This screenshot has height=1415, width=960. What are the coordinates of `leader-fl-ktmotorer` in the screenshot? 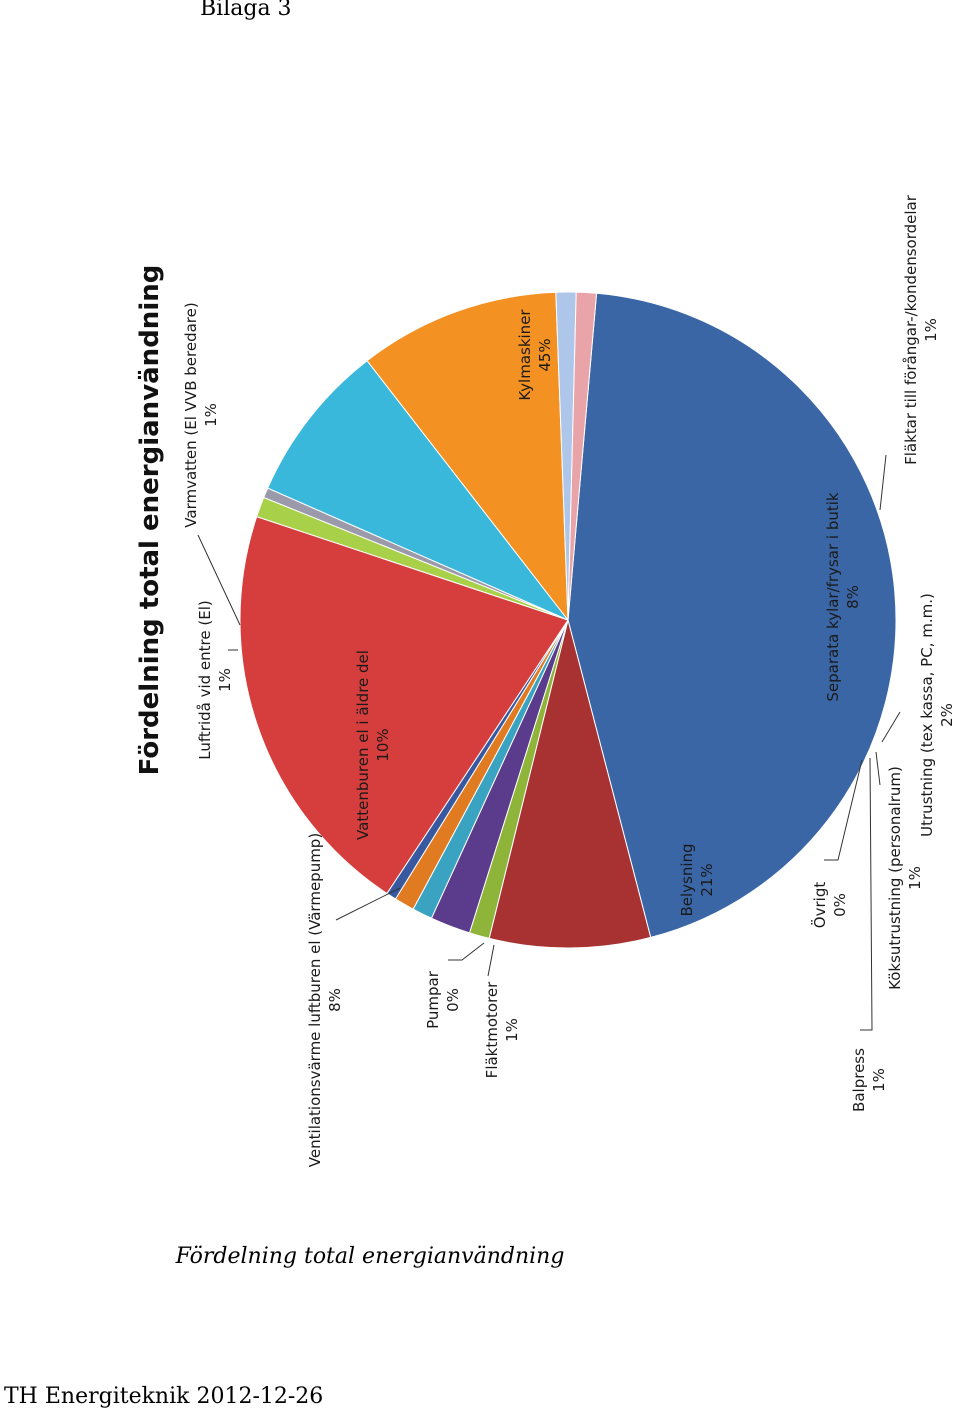 It's located at (491, 960).